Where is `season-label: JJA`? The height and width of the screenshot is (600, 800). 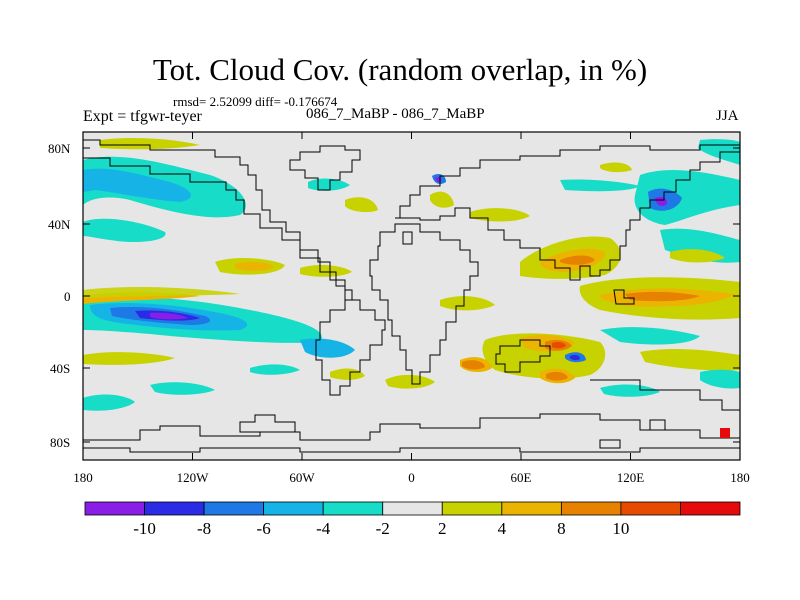 season-label: JJA is located at coordinates (727, 116).